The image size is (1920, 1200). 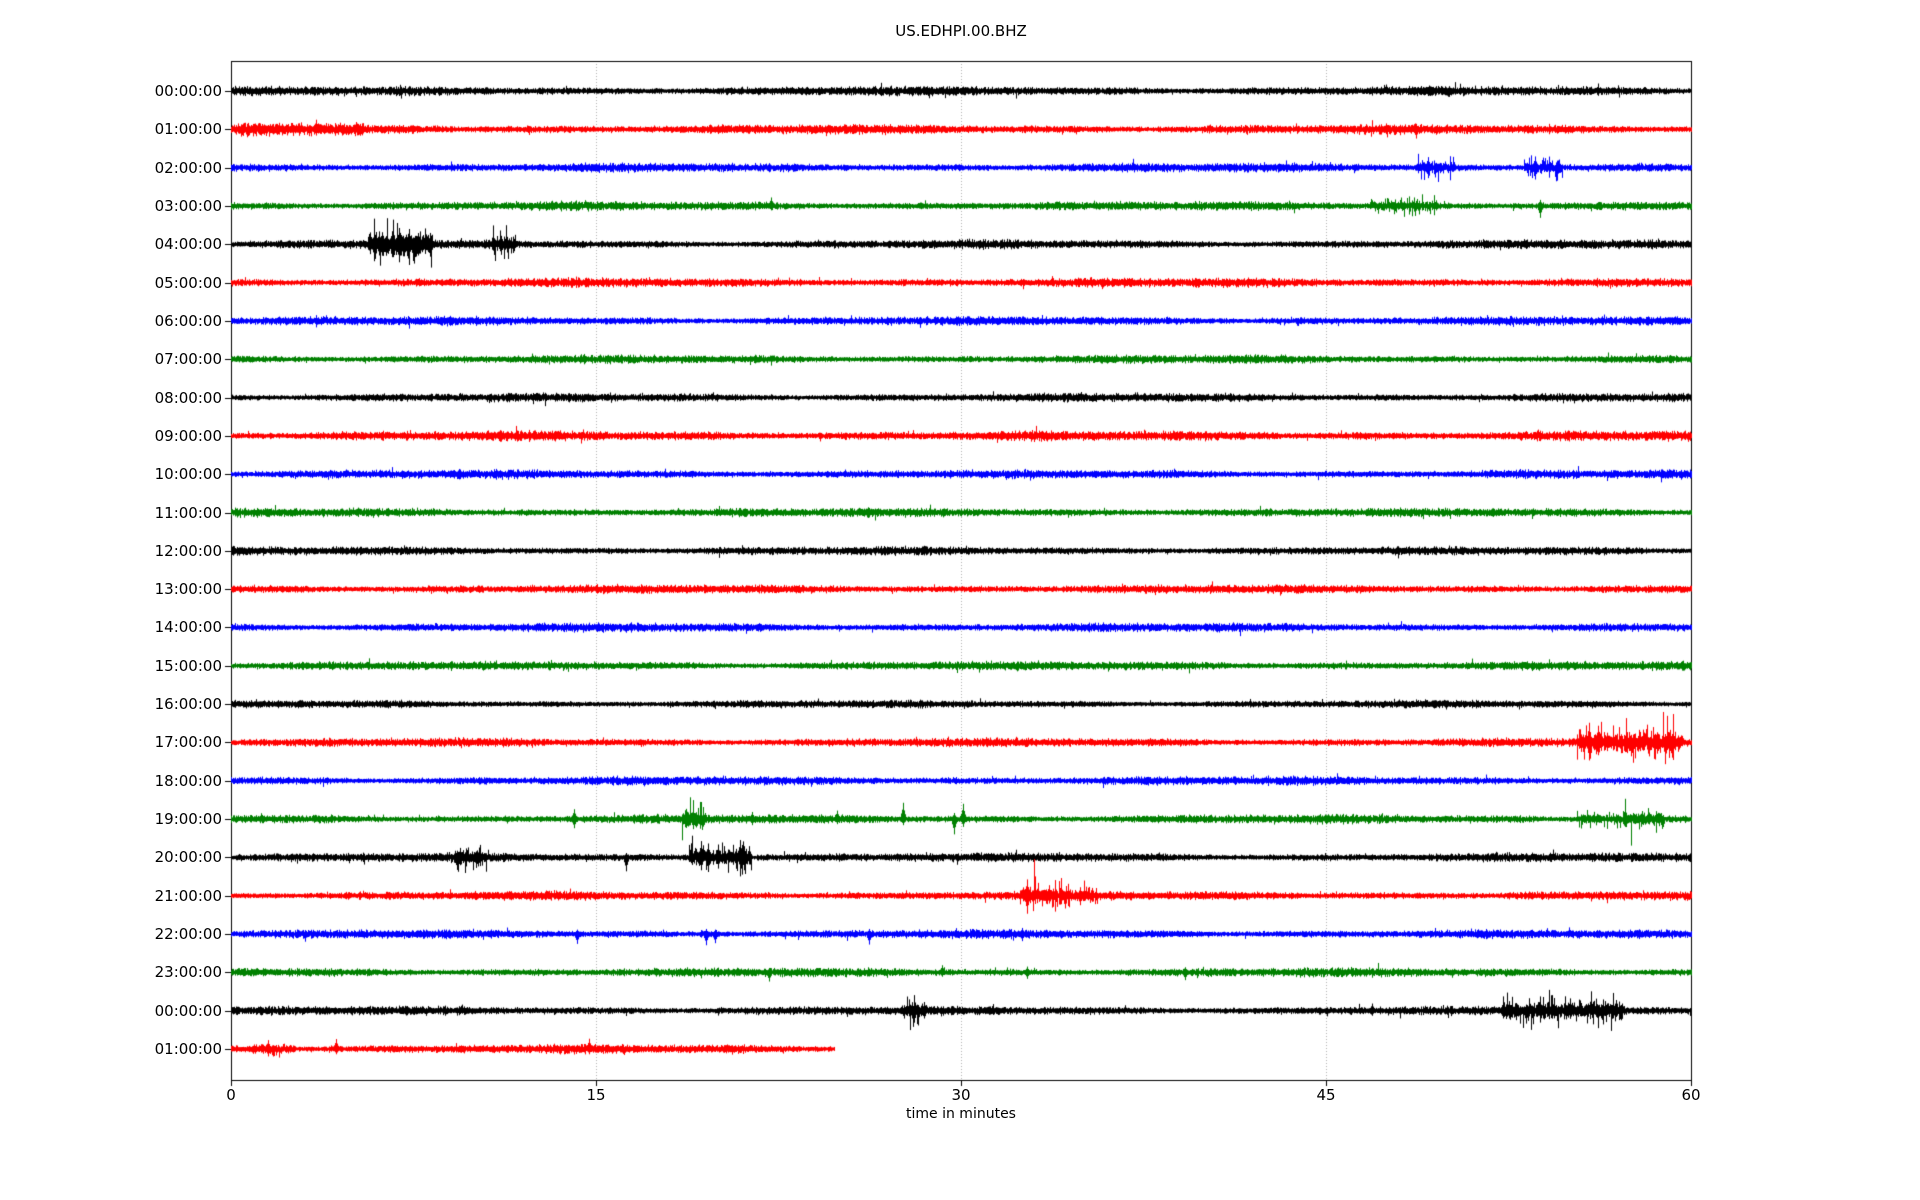 What do you see at coordinates (188, 359) in the screenshot?
I see `row-label: 07:00:00` at bounding box center [188, 359].